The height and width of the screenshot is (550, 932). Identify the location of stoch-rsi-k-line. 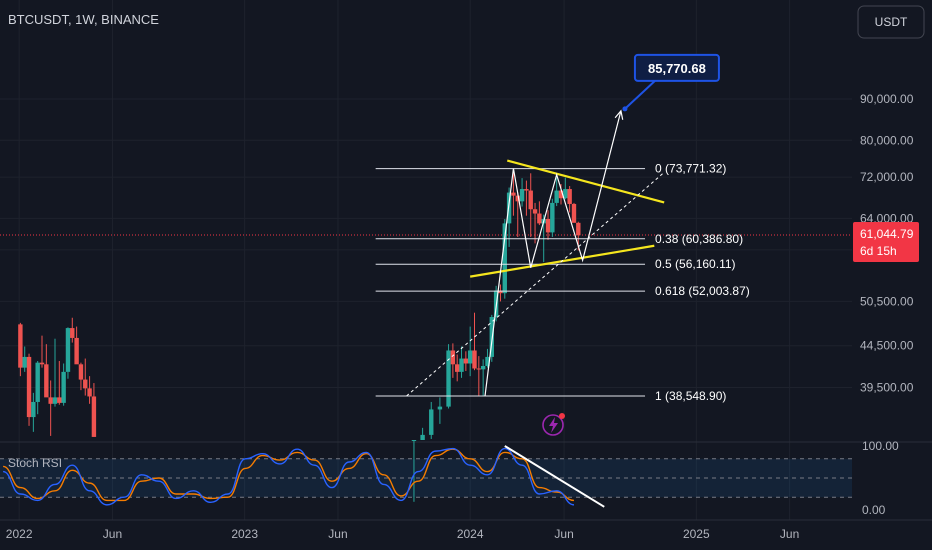
(288, 476).